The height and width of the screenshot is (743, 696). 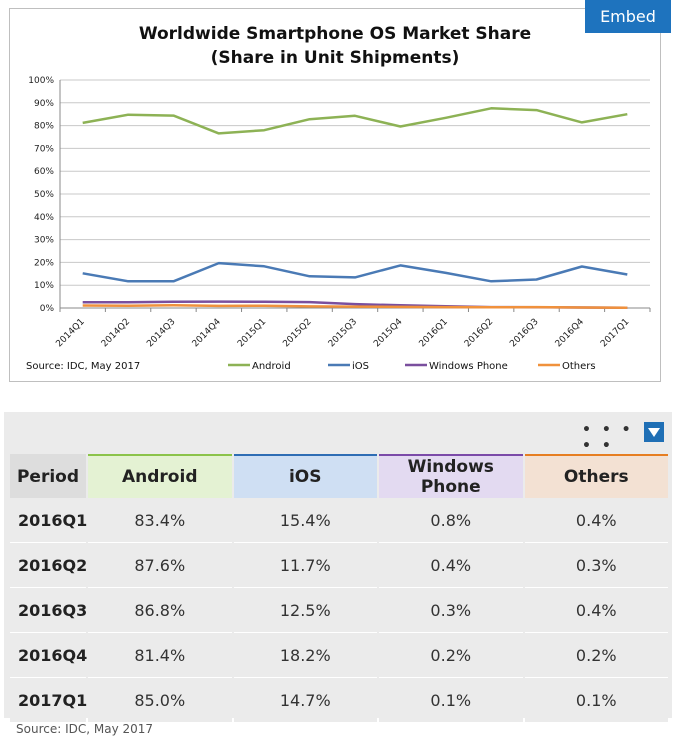 What do you see at coordinates (70, 333) in the screenshot?
I see `x-tick-label: 2014Q1` at bounding box center [70, 333].